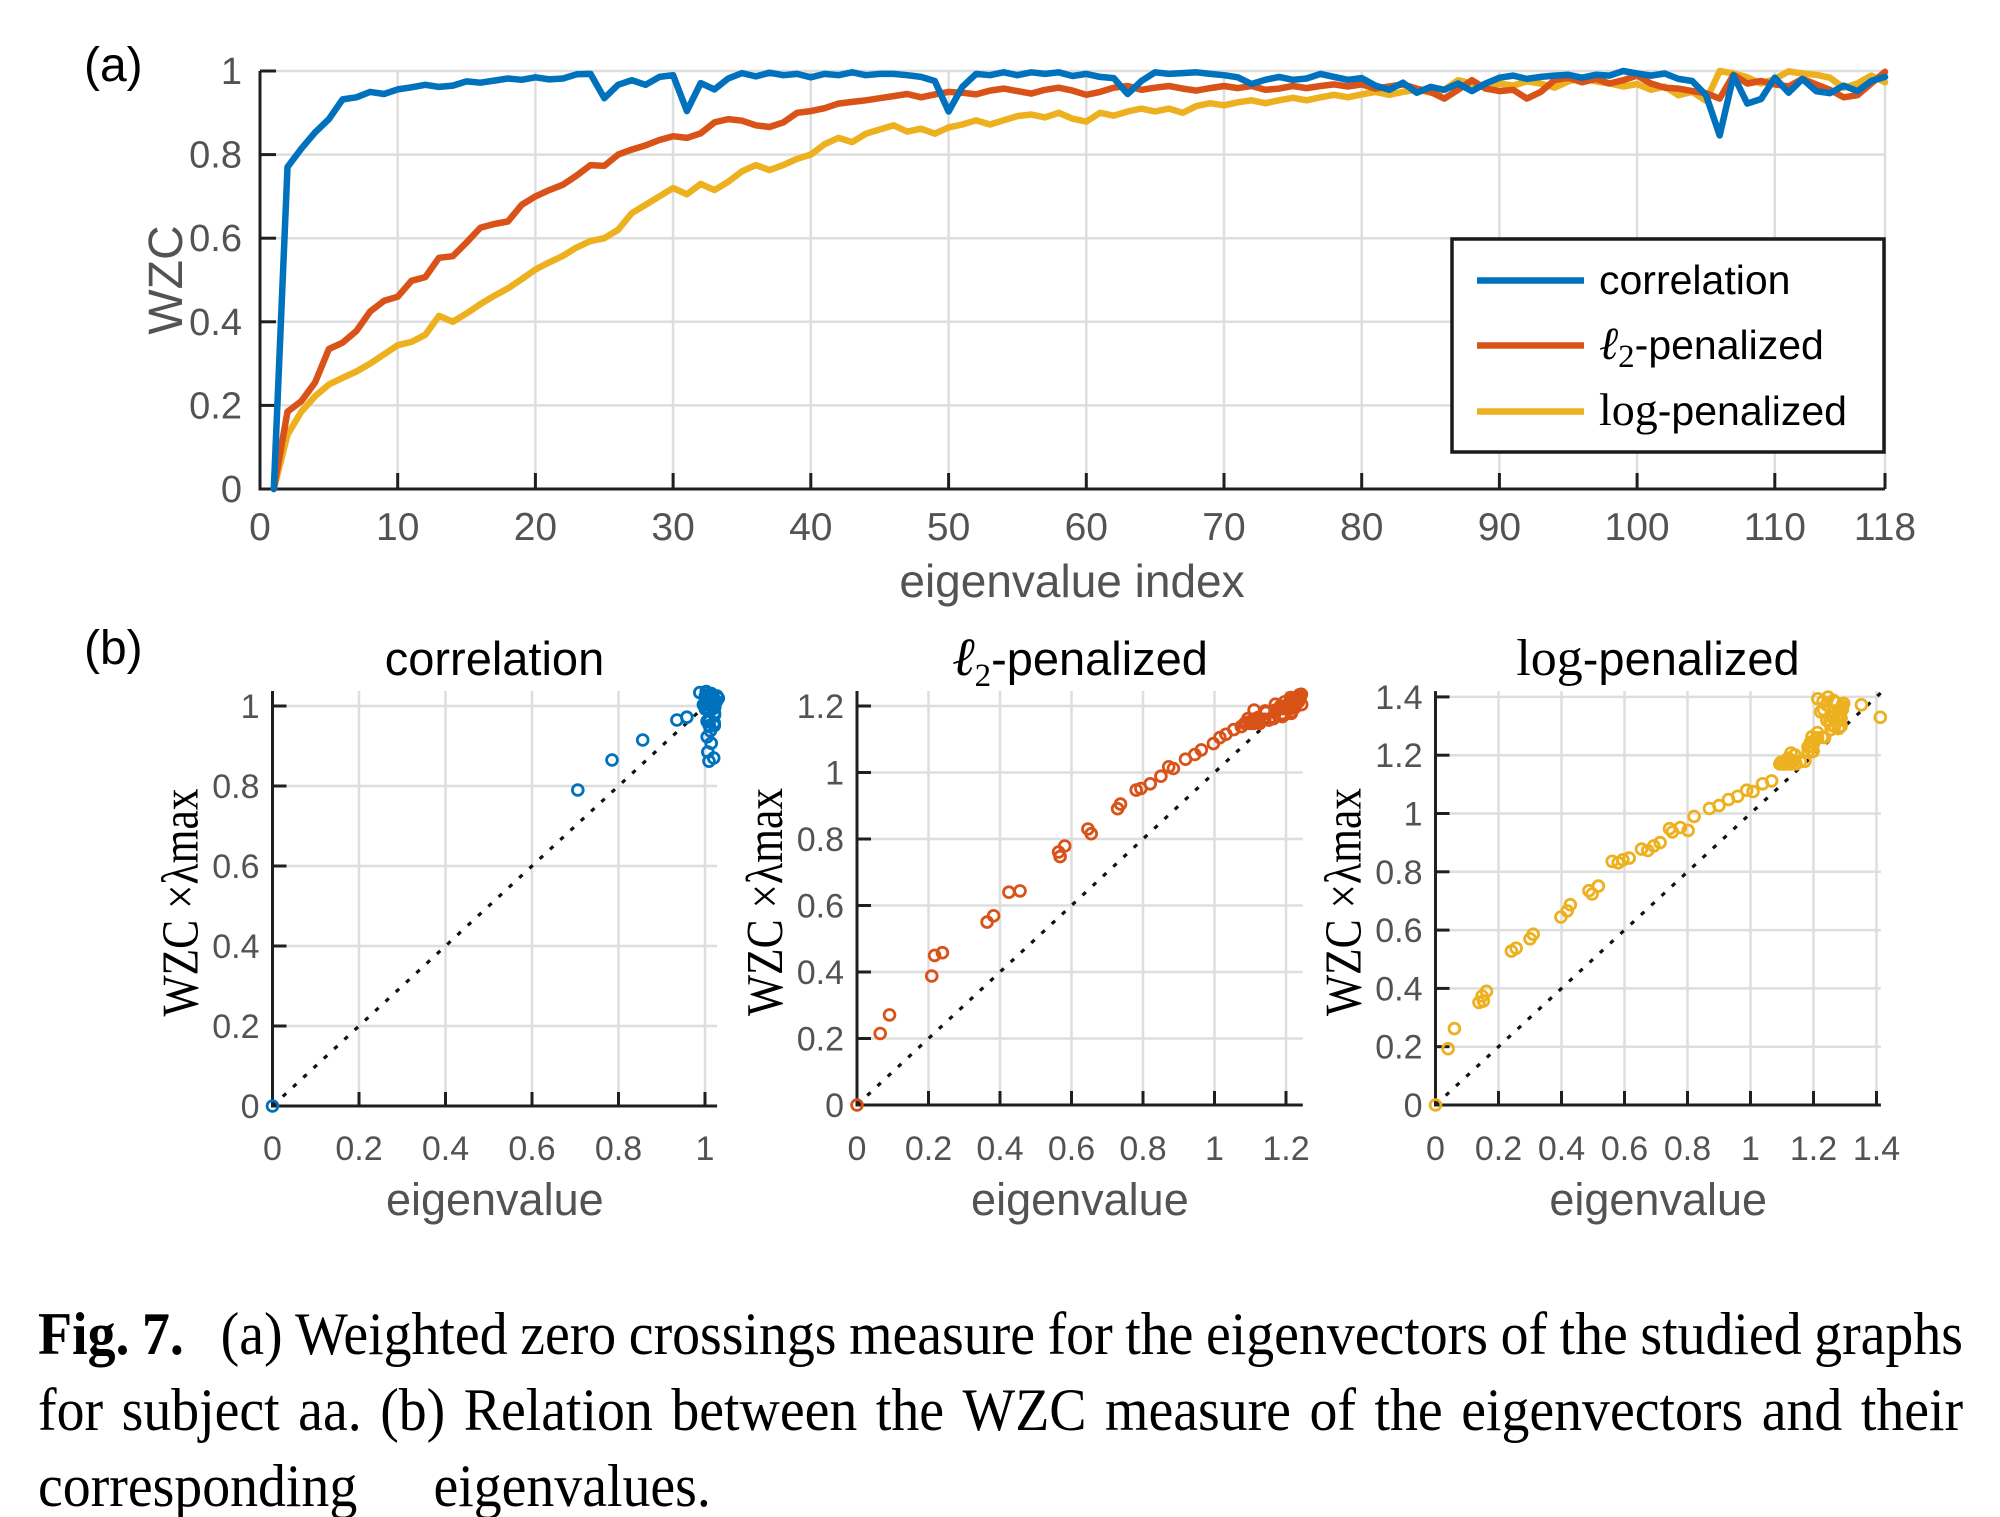  Describe the element at coordinates (1775, 527) in the screenshot. I see `svg-text: 110` at that location.